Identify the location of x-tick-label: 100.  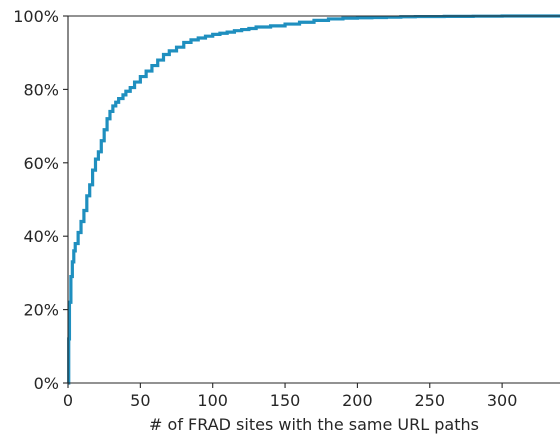
(212, 400).